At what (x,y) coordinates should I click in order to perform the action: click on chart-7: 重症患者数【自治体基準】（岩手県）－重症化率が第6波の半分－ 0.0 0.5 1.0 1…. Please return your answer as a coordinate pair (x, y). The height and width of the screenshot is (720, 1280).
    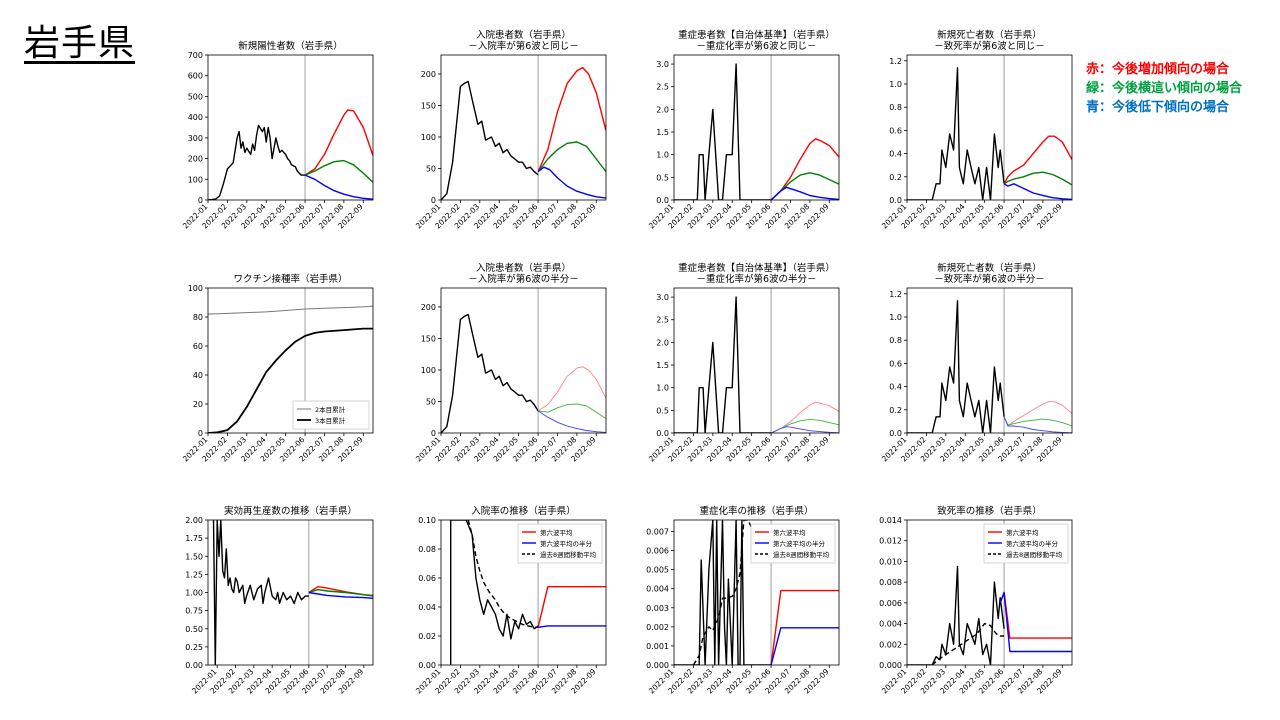
    Looking at the image, I should click on (743, 363).